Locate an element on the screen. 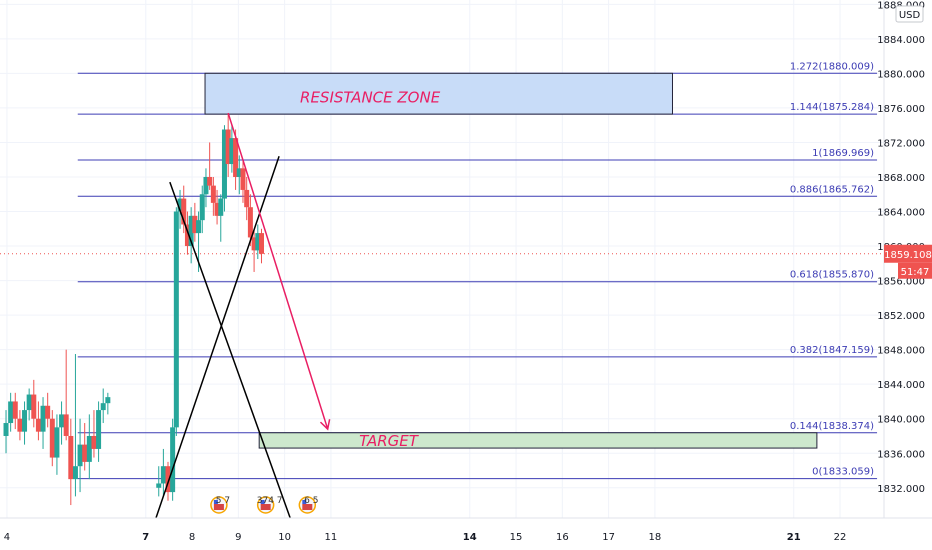 The height and width of the screenshot is (550, 932). time-tick-label: 9 is located at coordinates (238, 537).